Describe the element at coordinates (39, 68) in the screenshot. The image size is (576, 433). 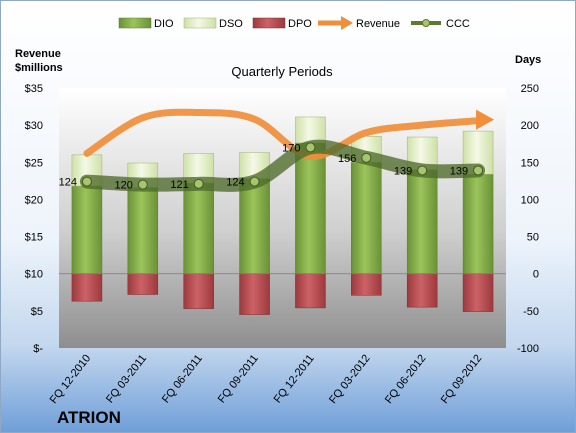
I see `y-left-title-line2: $millions` at that location.